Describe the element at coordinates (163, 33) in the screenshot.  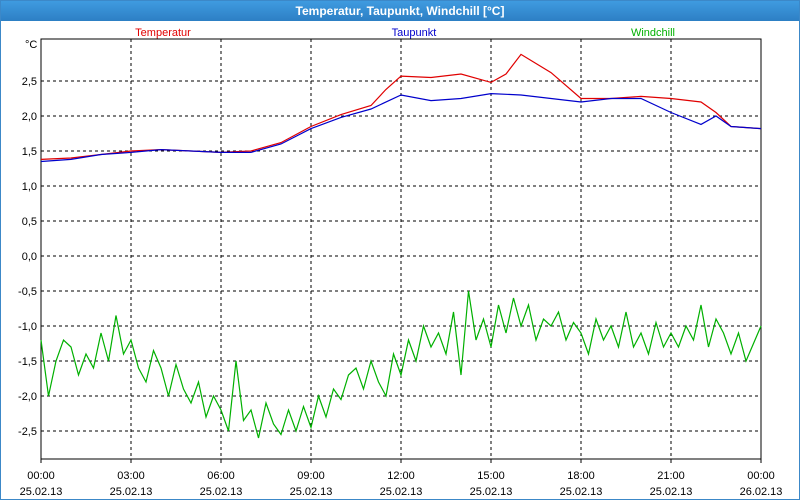
I see `legend-entry-temperatur: Temperatur` at that location.